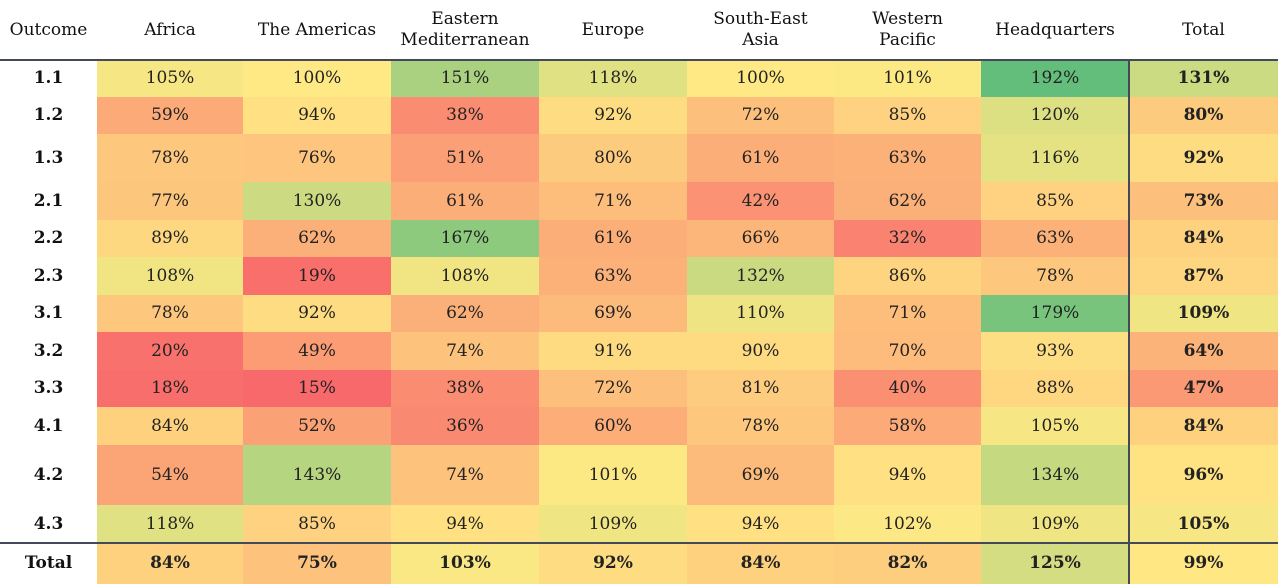 The image size is (1278, 586). What do you see at coordinates (48, 388) in the screenshot?
I see `row-label: 3.3` at bounding box center [48, 388].